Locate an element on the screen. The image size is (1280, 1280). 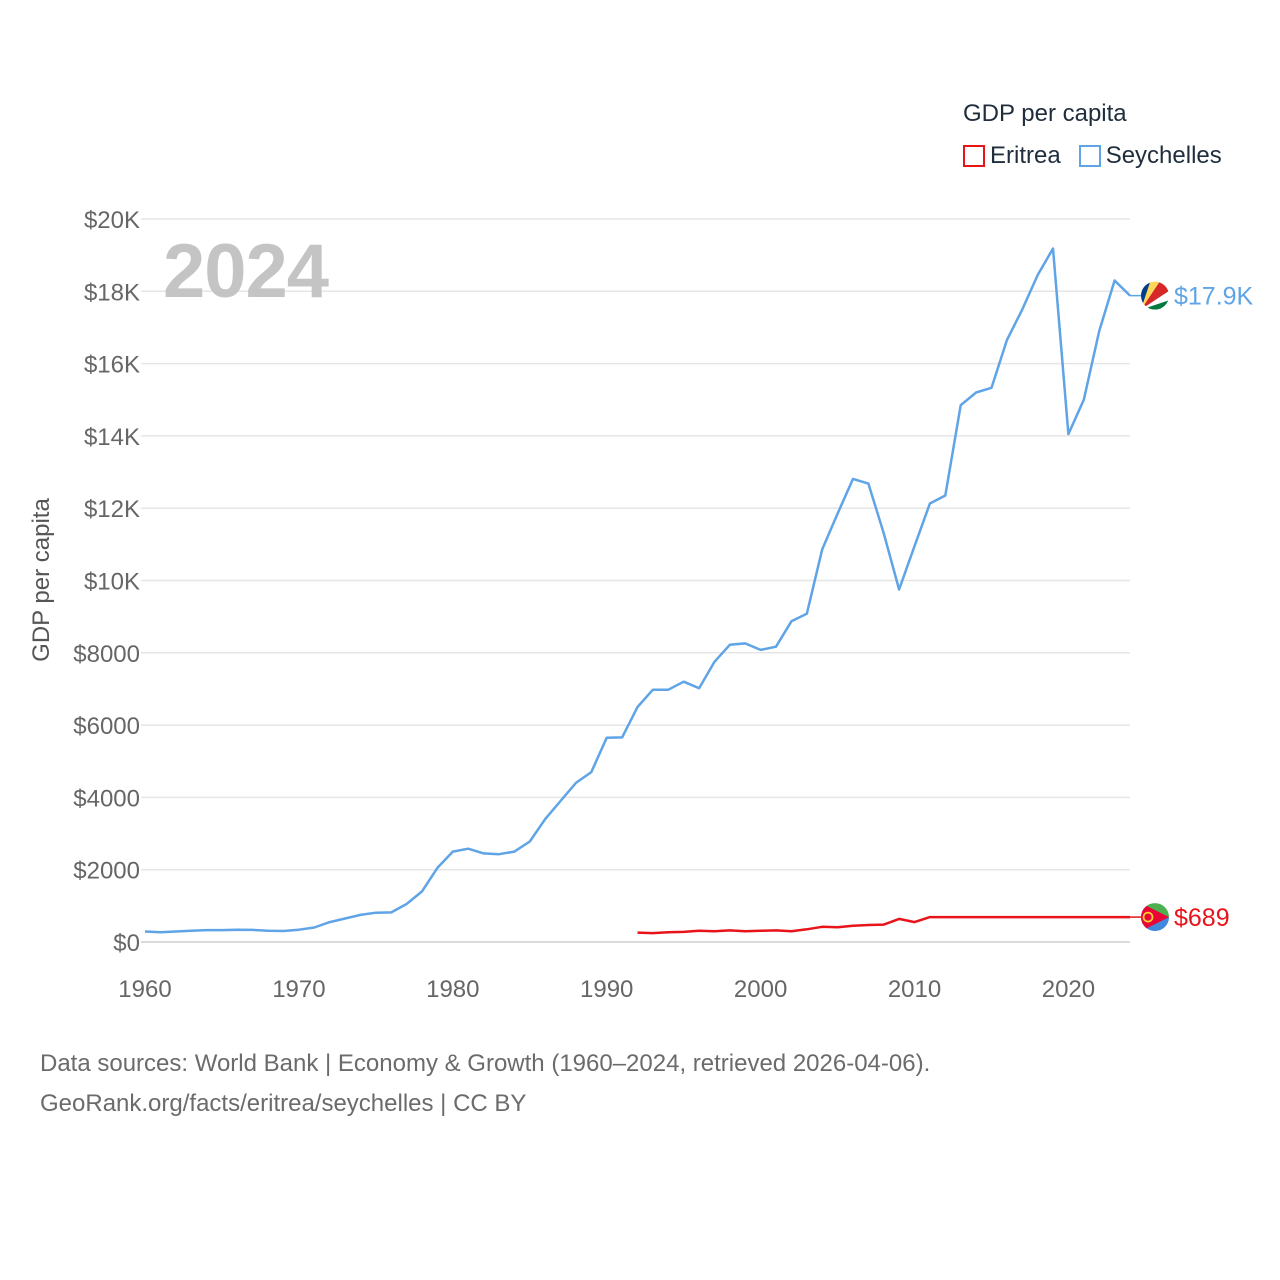
x-tick-label: 1980 is located at coordinates (452, 989).